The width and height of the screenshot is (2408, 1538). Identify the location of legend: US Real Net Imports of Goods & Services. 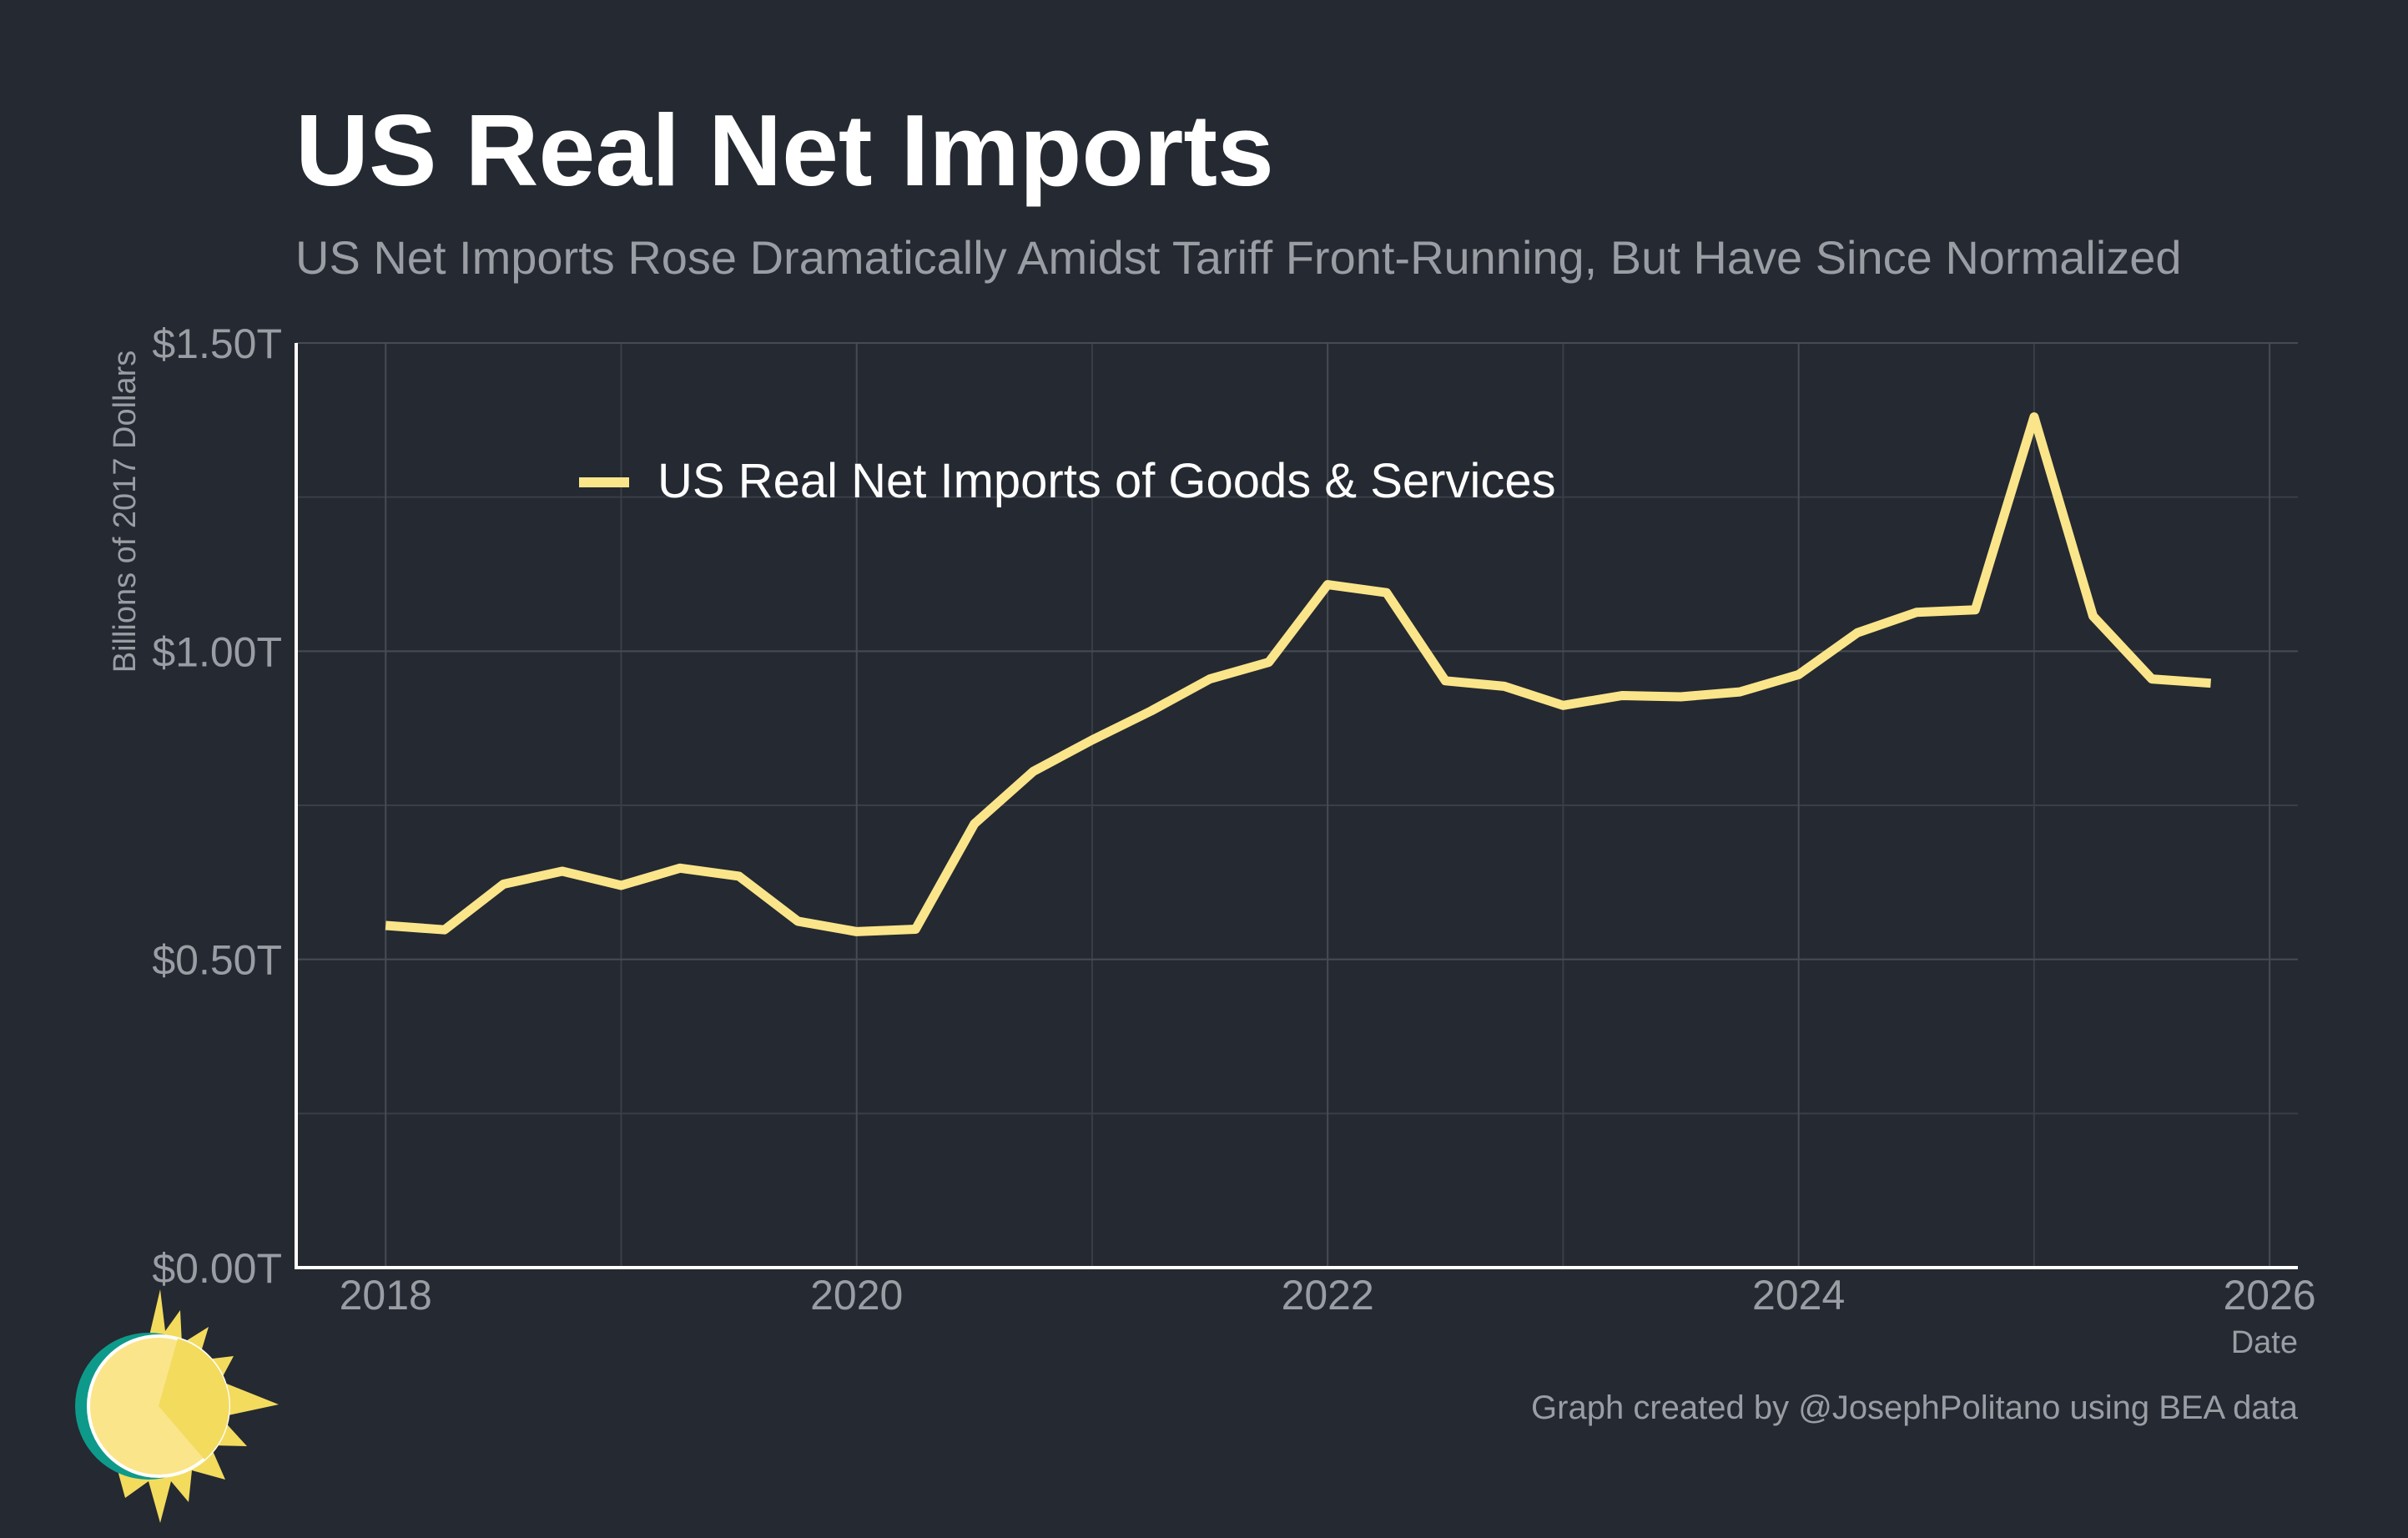
(1067, 481).